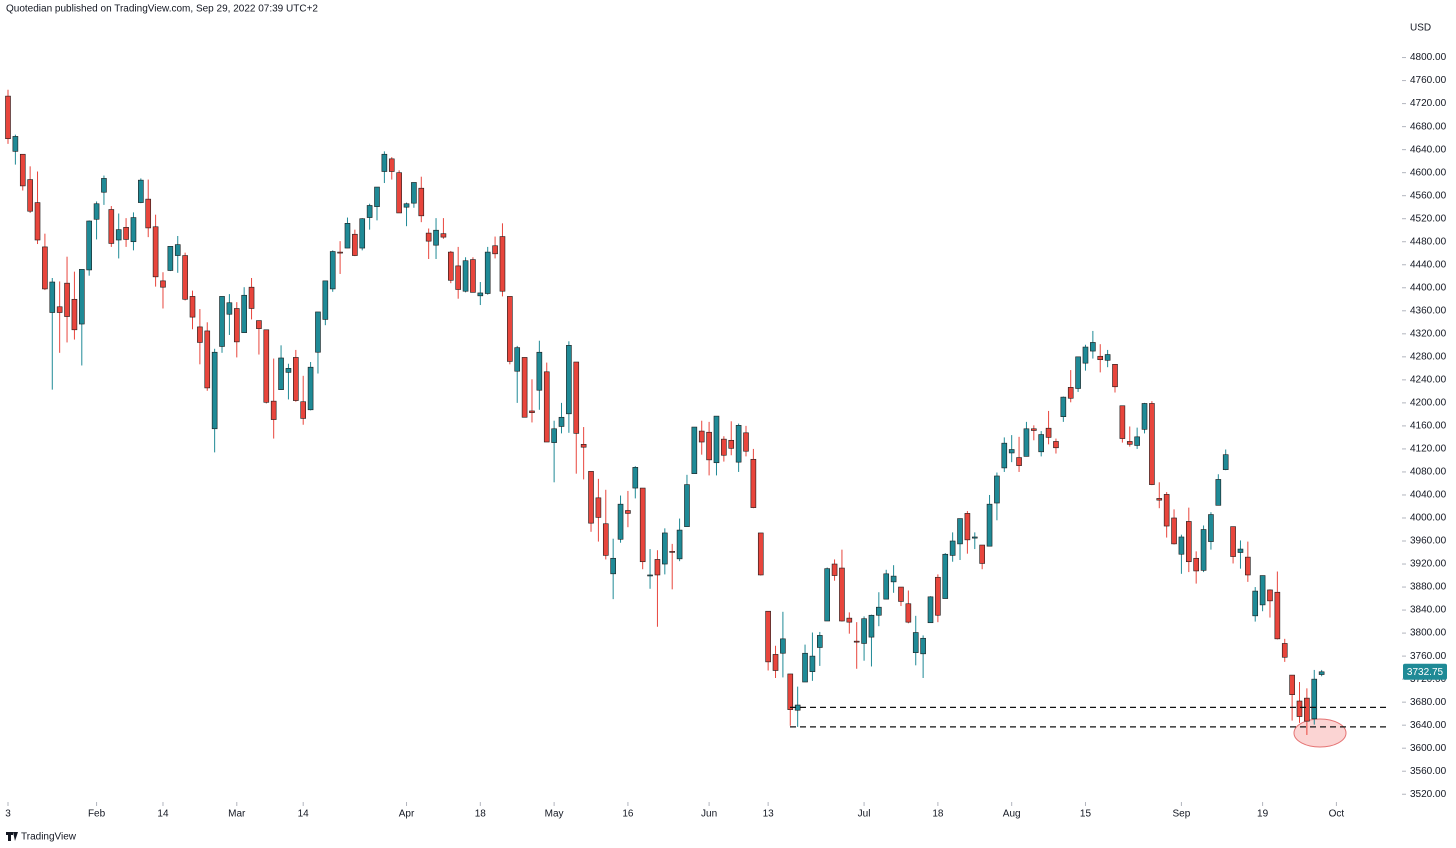  What do you see at coordinates (1428, 656) in the screenshot?
I see `y-tick-label: 3760.00` at bounding box center [1428, 656].